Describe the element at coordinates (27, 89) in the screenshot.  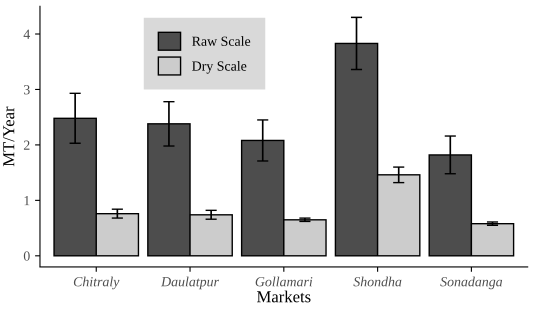
I see `y-tick-label: 3` at that location.